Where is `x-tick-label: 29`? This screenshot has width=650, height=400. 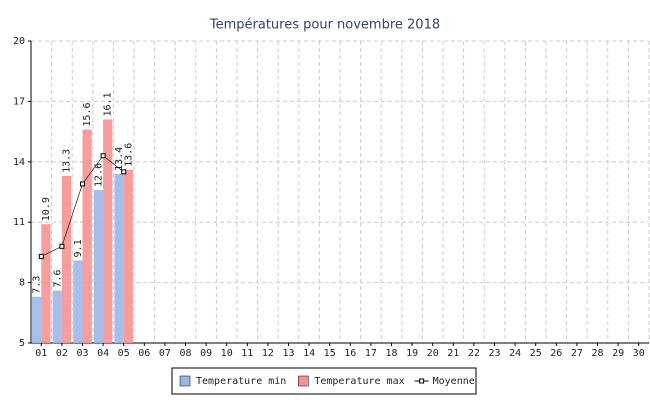
x-tick-label: 29 is located at coordinates (618, 353).